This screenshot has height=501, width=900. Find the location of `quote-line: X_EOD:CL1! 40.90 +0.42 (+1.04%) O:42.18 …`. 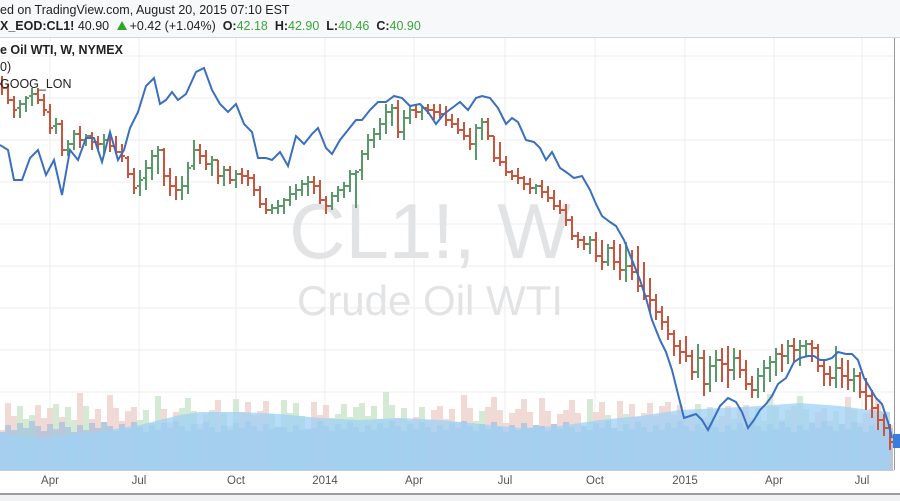

quote-line: X_EOD:CL1! 40.90 +0.42 (+1.04%) O:42.18 … is located at coordinates (210, 26).